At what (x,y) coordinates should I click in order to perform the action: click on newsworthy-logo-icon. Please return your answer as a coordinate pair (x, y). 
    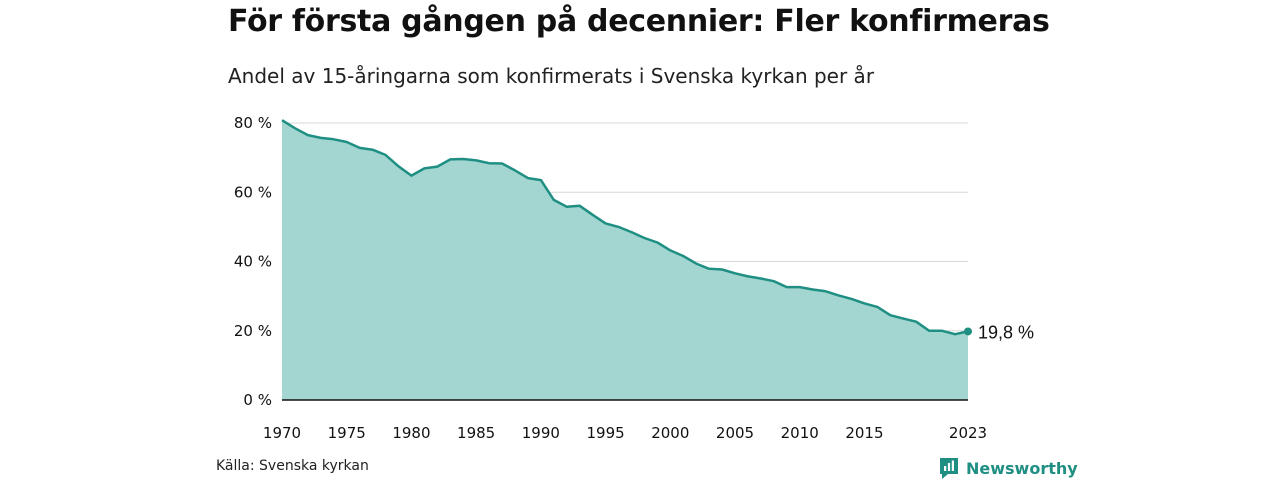
    Looking at the image, I should click on (949, 468).